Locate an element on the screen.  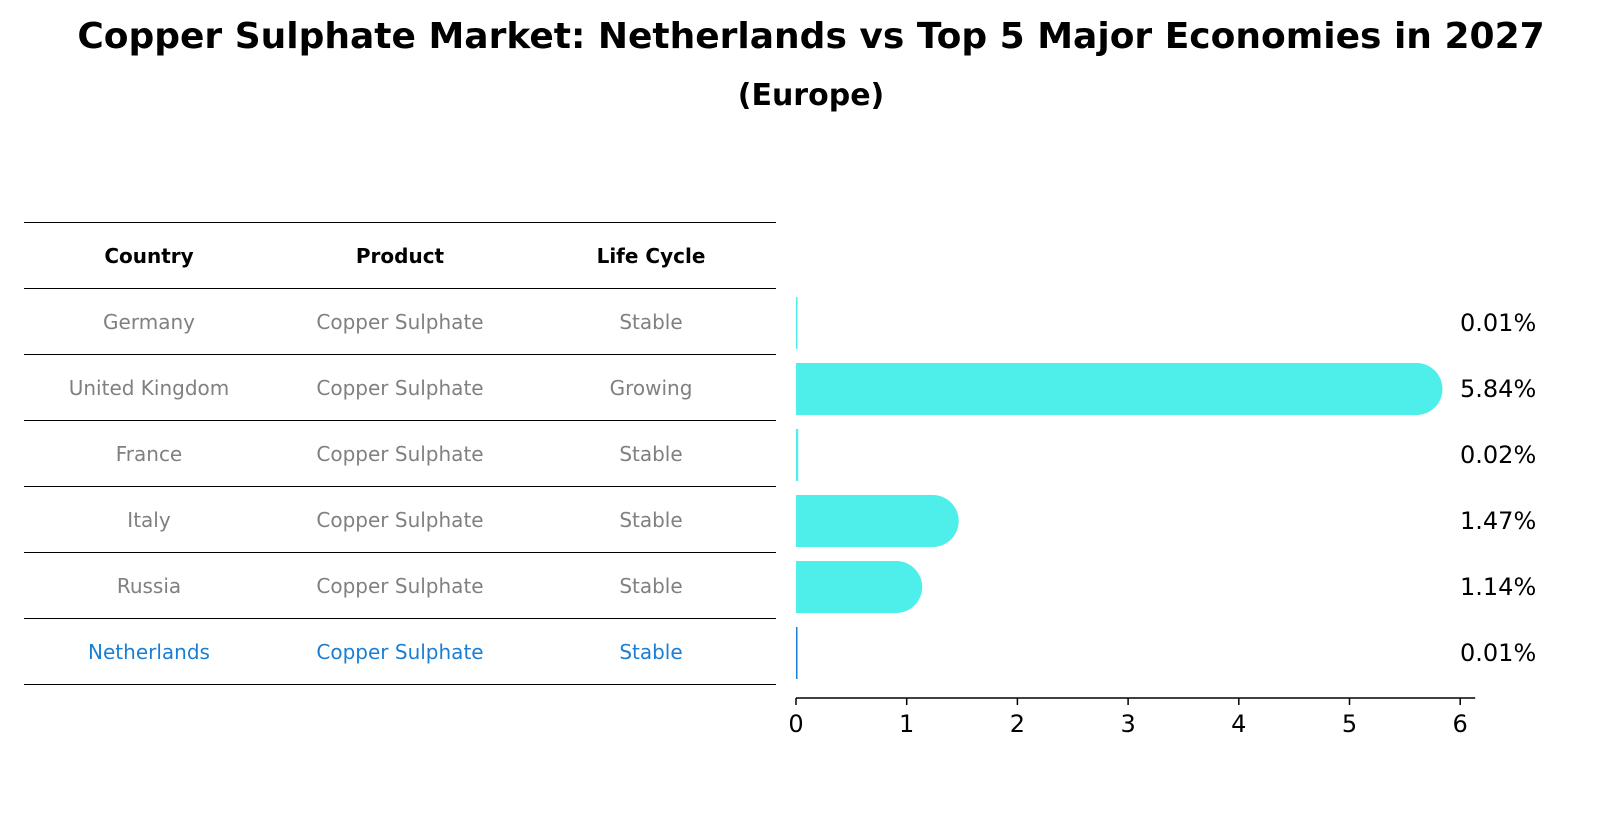
x-tick-label: 1 is located at coordinates (906, 724).